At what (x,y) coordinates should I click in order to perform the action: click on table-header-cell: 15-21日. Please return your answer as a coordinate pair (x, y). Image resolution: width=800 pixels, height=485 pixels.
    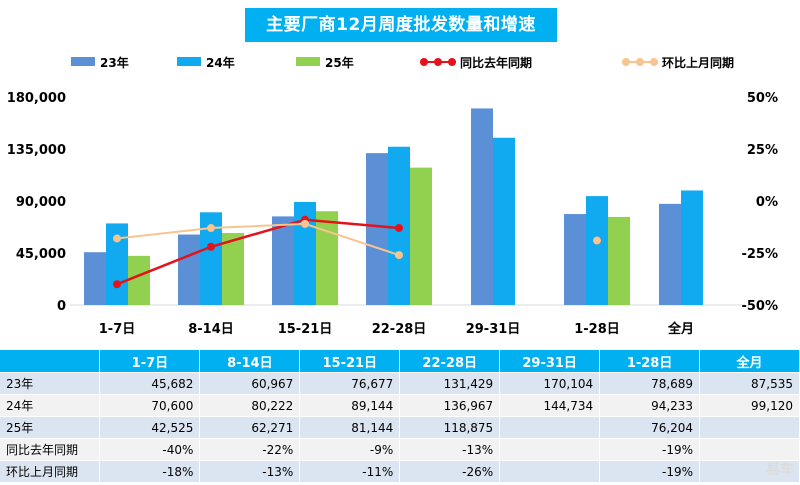
    Looking at the image, I should click on (350, 361).